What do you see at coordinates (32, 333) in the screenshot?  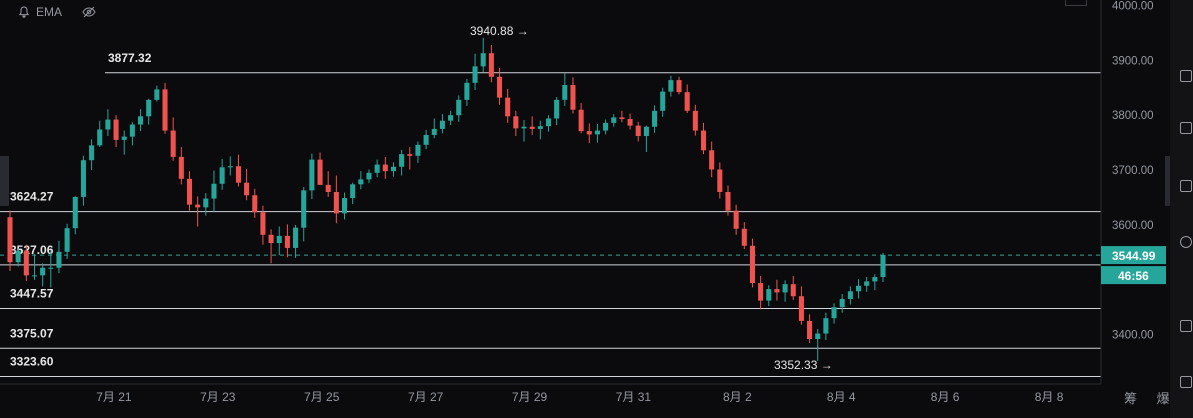 I see `level-label: 3375.07` at bounding box center [32, 333].